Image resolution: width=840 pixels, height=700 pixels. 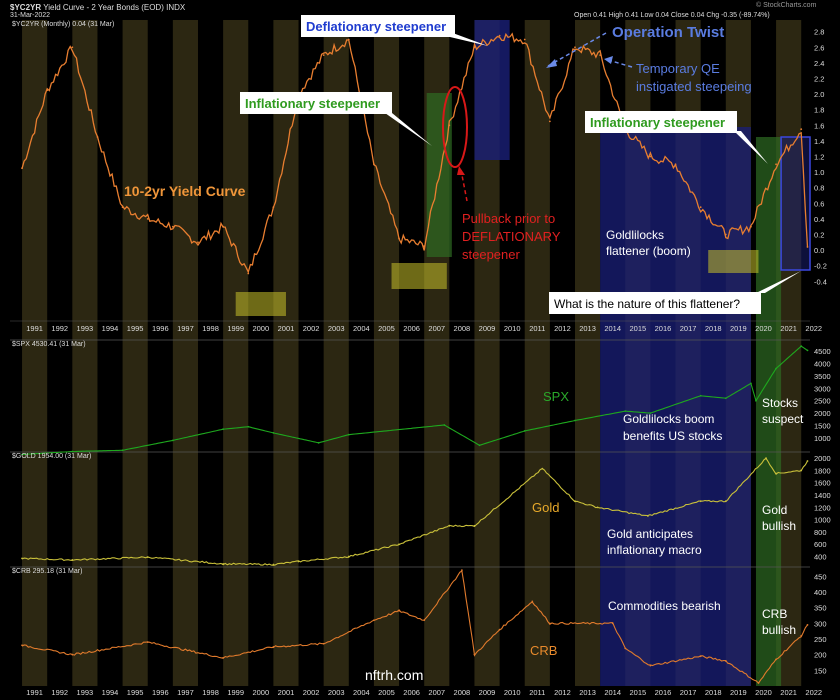 What do you see at coordinates (508, 218) in the screenshot?
I see `annotation-pullback: Pullback prior to` at bounding box center [508, 218].